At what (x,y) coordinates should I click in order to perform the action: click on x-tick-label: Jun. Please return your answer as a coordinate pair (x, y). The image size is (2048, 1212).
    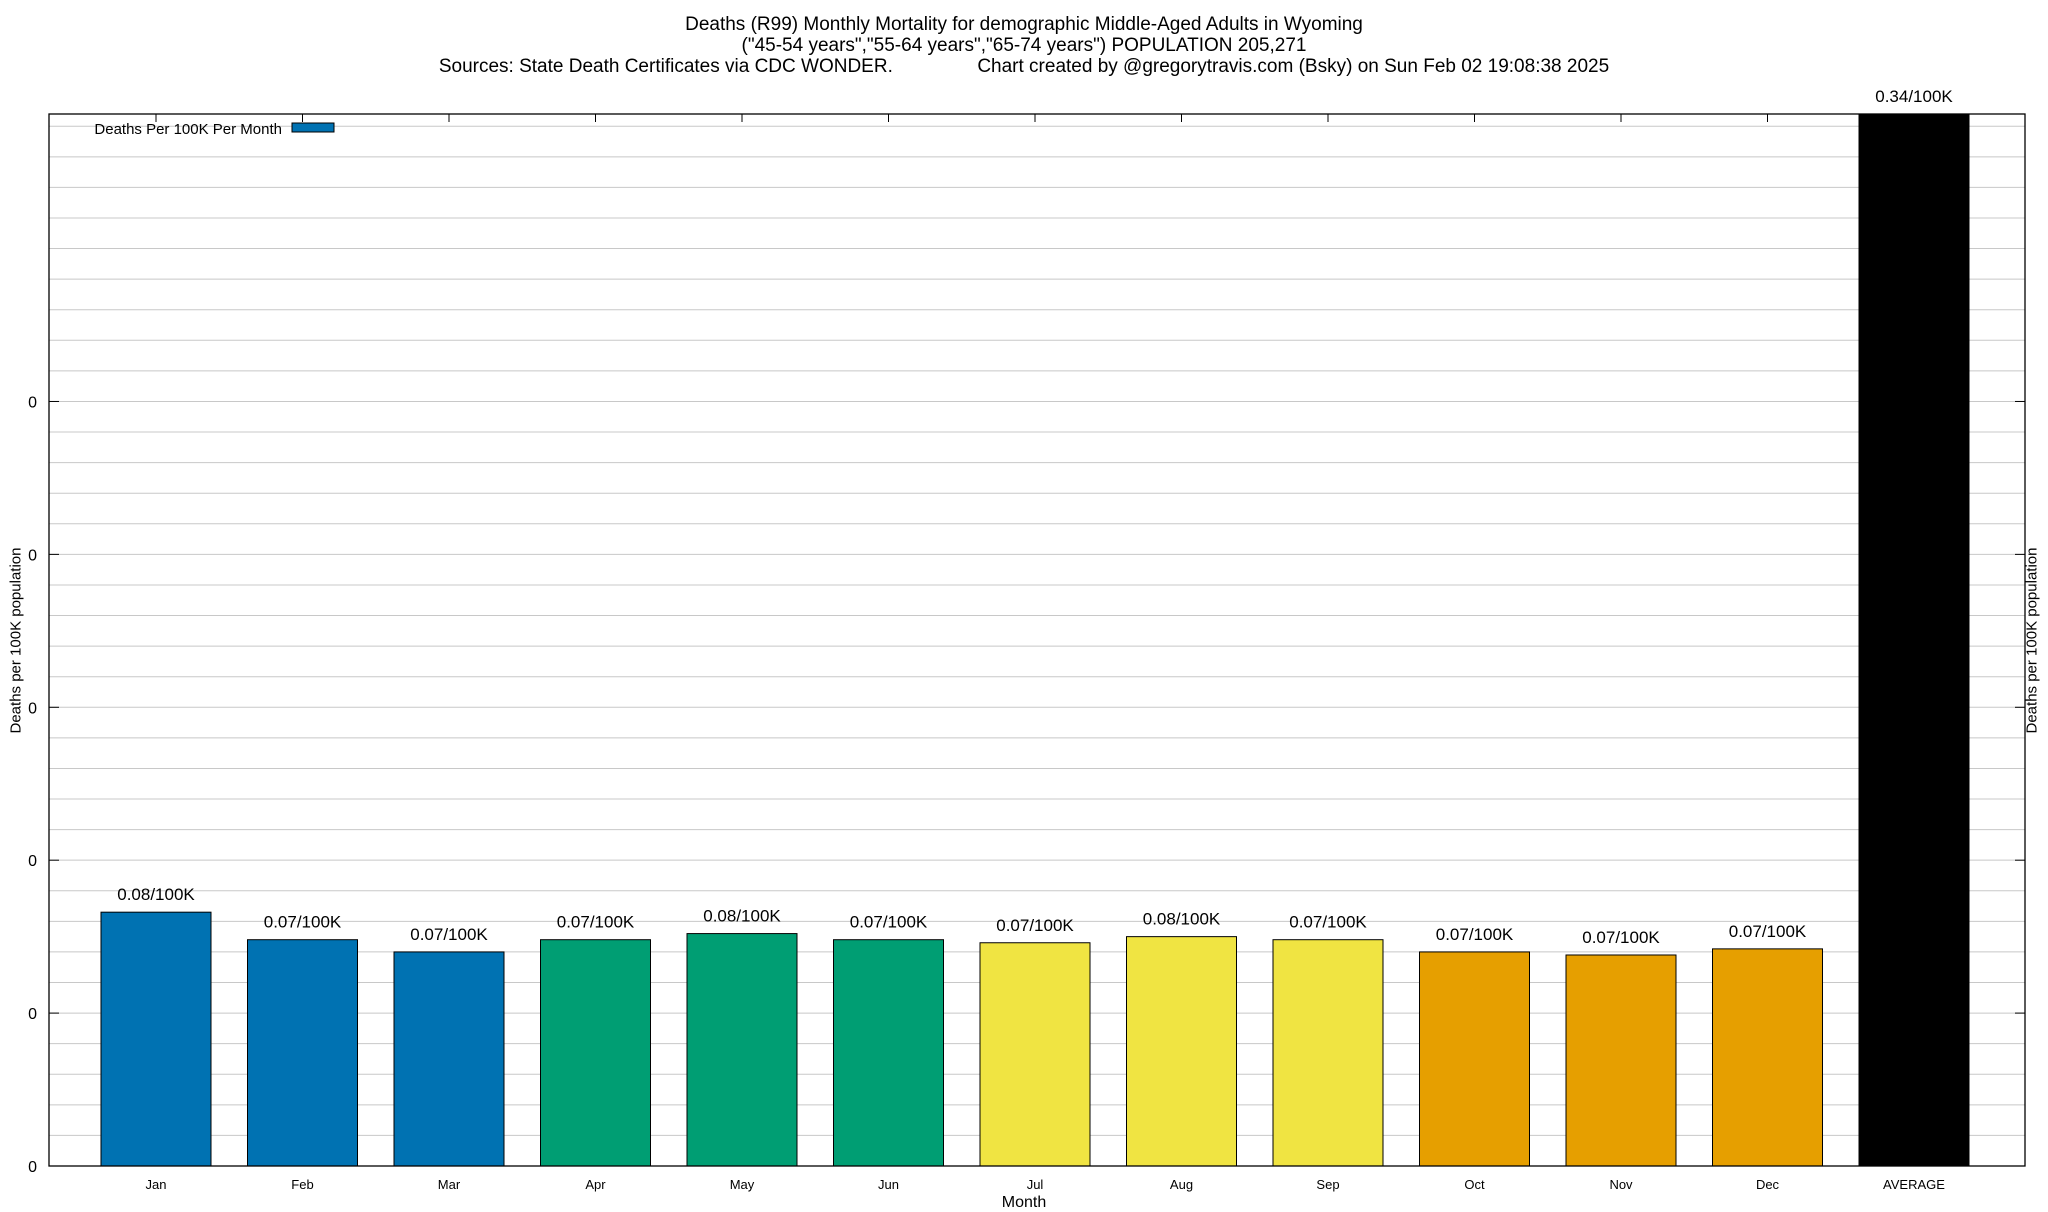
    Looking at the image, I should click on (888, 1184).